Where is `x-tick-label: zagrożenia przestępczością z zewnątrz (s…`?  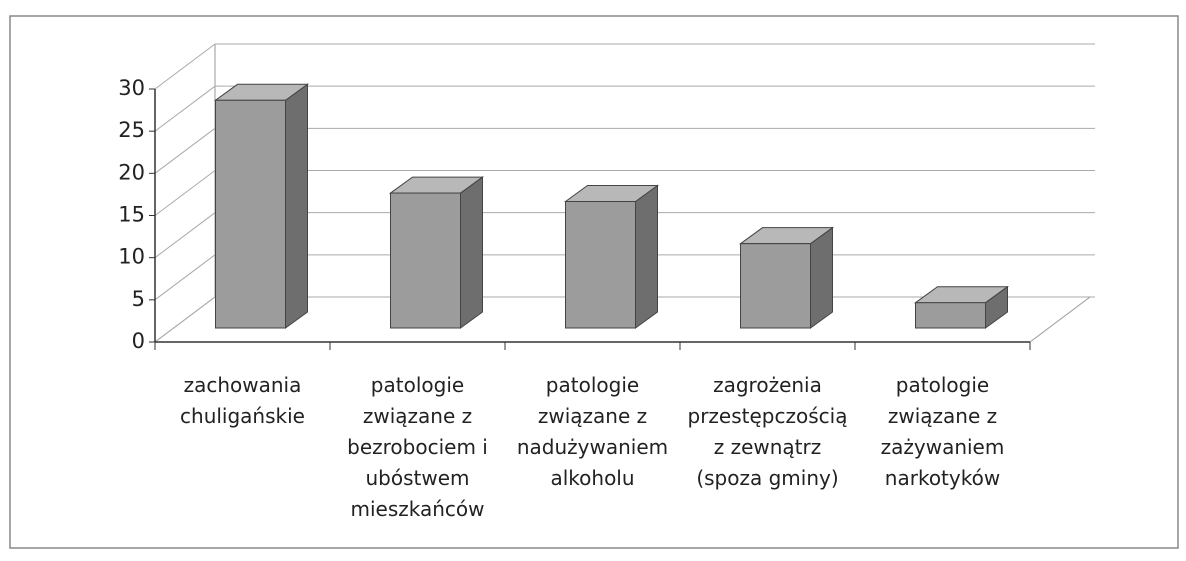 x-tick-label: zagrożenia przestępczością z zewnątrz (s… is located at coordinates (767, 431).